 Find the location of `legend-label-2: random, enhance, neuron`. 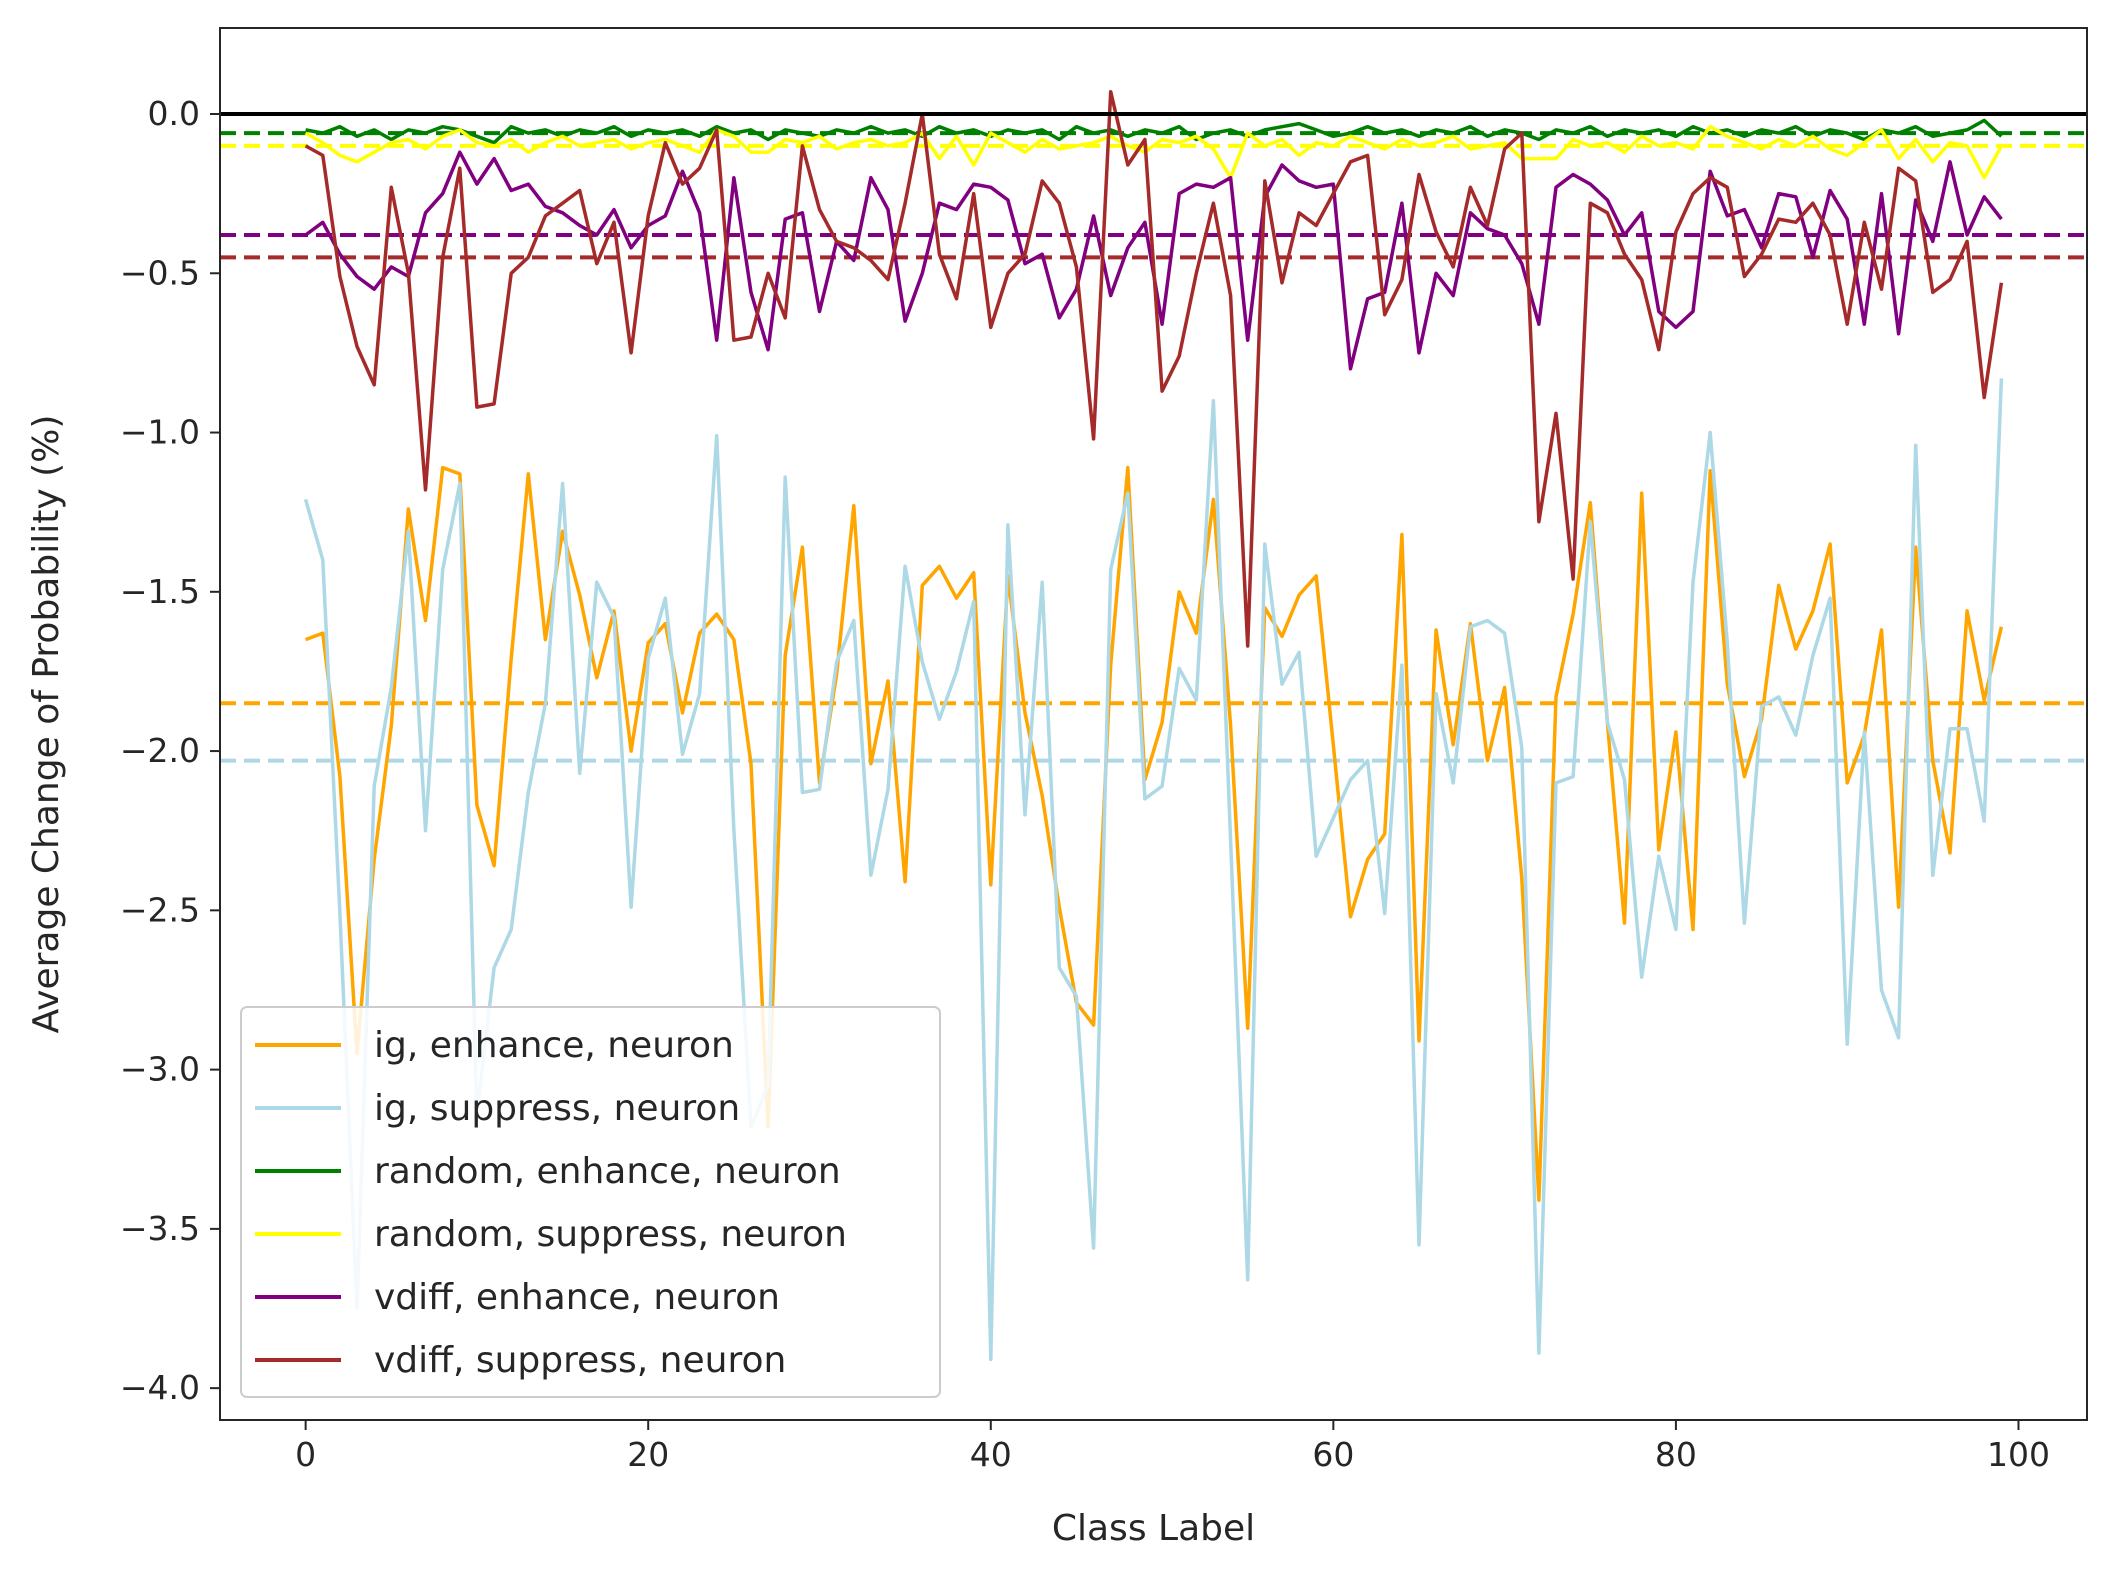

legend-label-2: random, enhance, neuron is located at coordinates (607, 1171).